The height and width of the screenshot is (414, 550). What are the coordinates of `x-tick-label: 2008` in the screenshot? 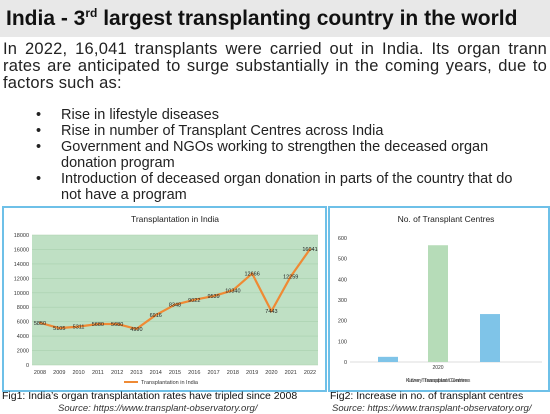 It's located at (40, 373).